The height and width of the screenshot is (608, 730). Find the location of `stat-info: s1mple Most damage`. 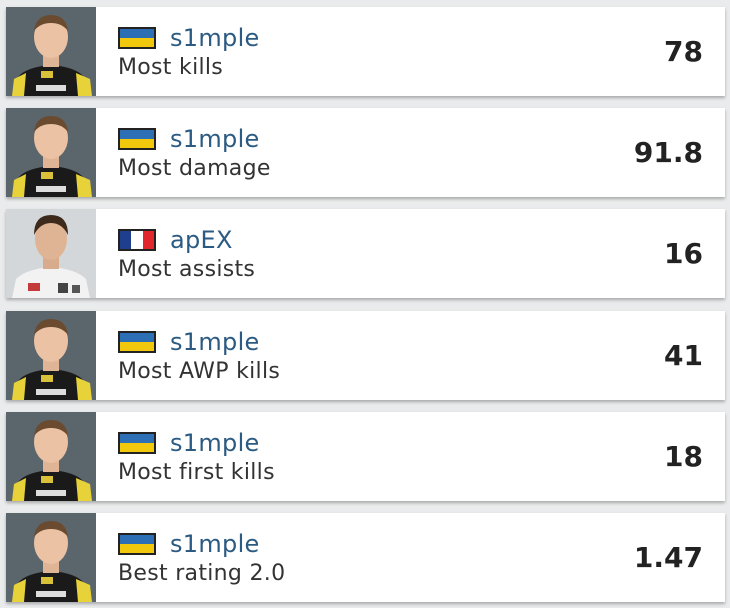

stat-info: s1mple Most damage is located at coordinates (410, 152).